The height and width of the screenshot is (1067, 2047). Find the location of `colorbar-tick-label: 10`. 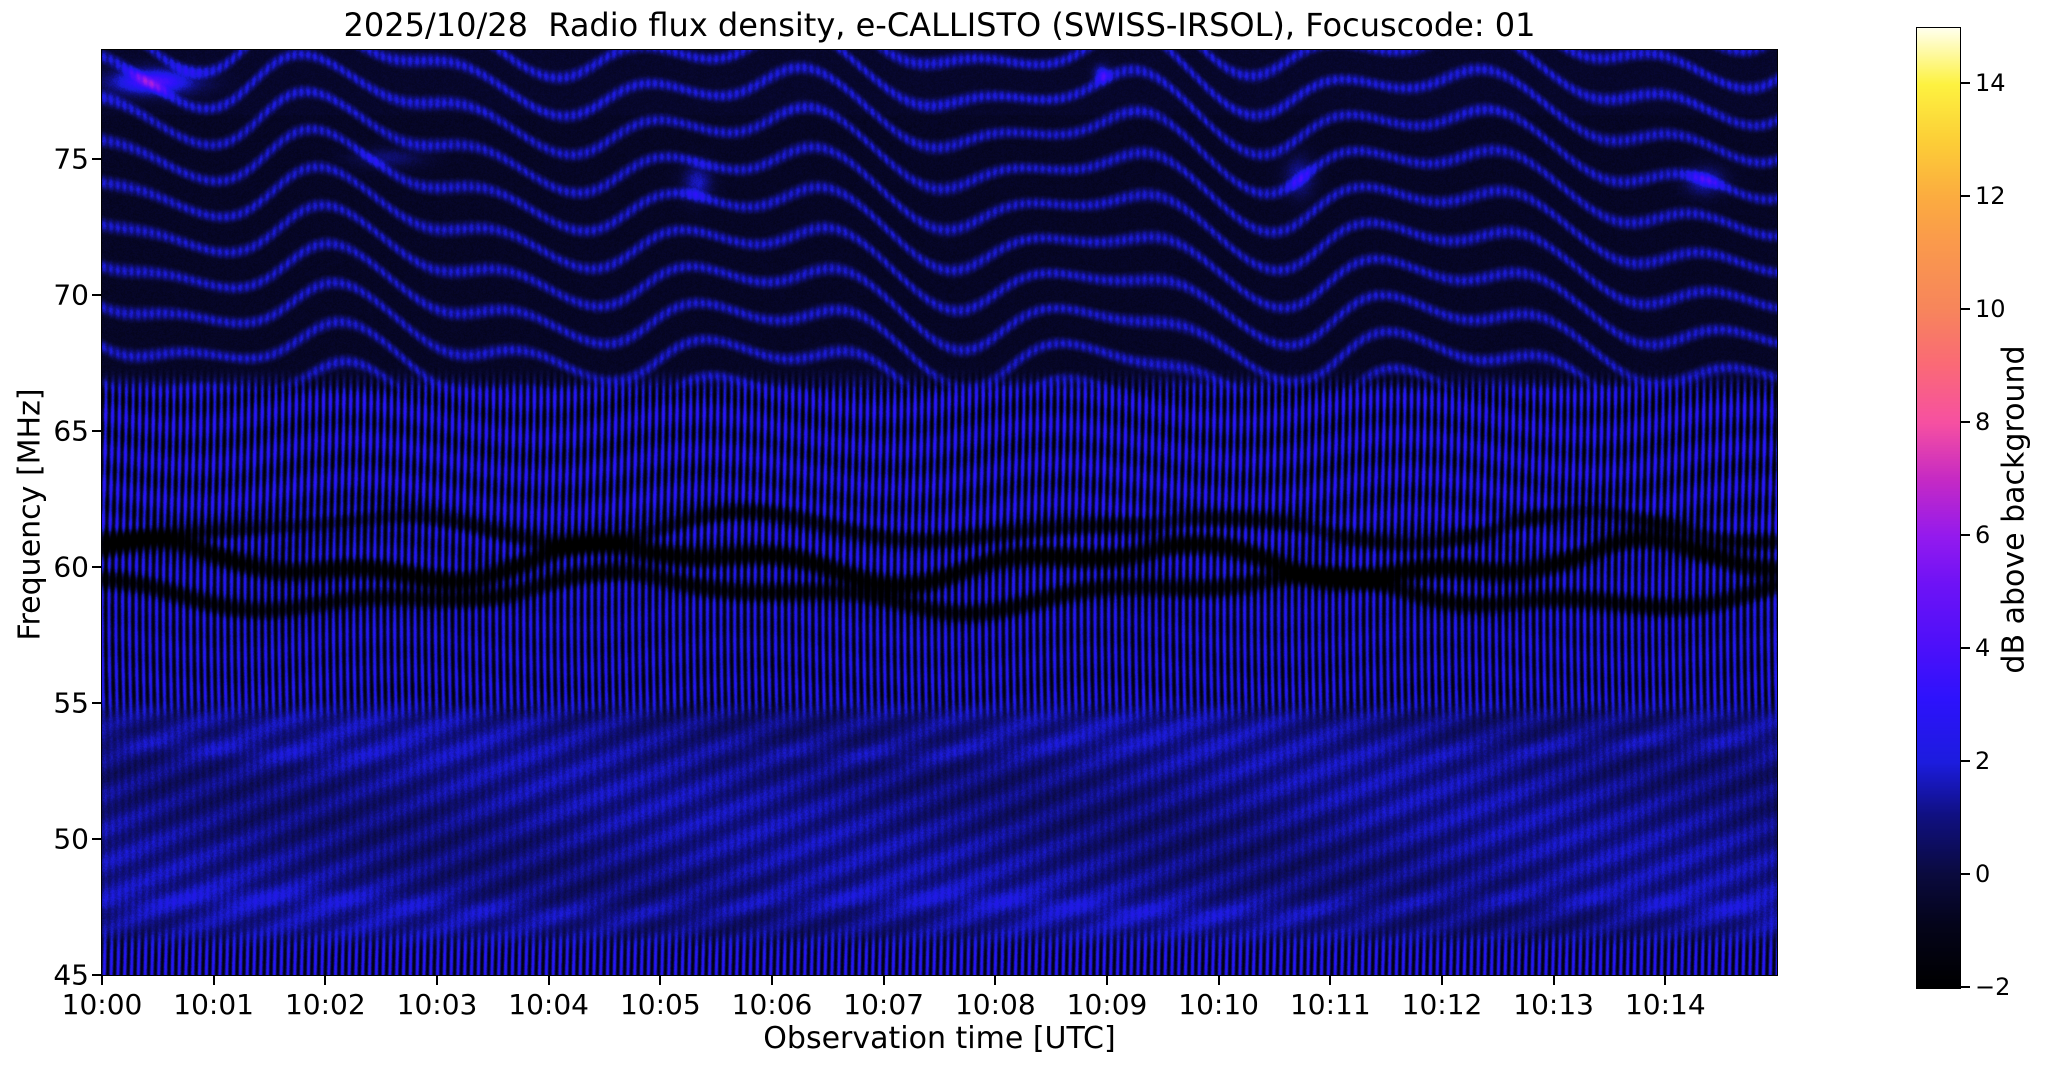

colorbar-tick-label: 10 is located at coordinates (1990, 309).